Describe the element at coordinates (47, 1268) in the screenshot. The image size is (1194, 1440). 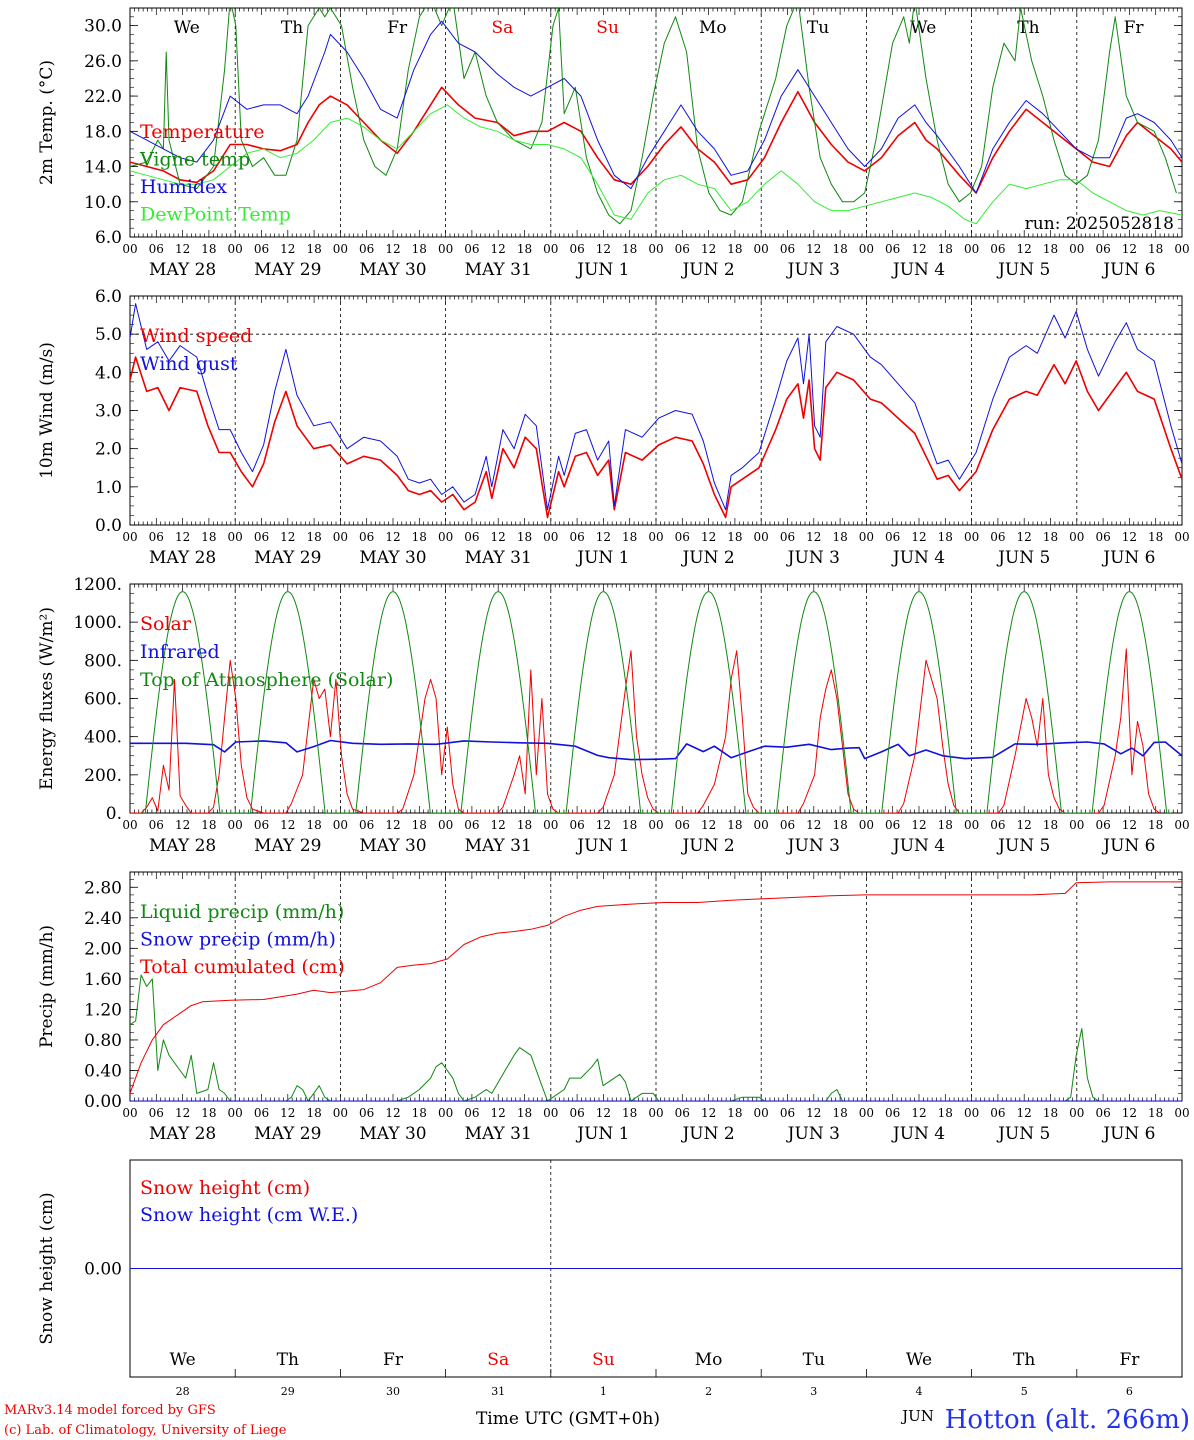
I see `y-axis-label: Snow height (cm)` at that location.